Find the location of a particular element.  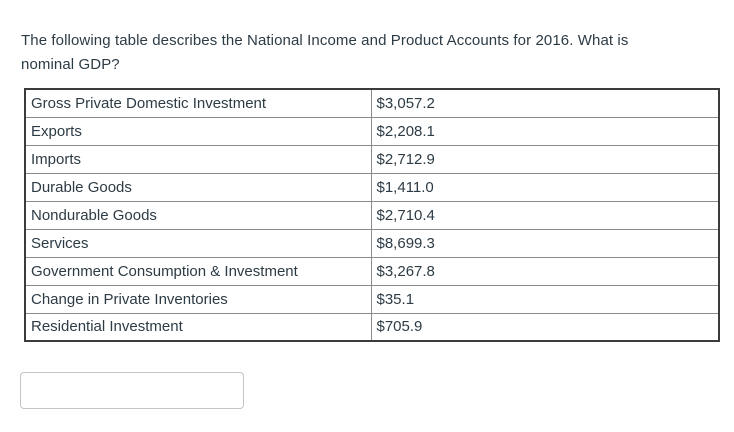

table-row: Nondurable Goods $2,710.4 is located at coordinates (372, 215).